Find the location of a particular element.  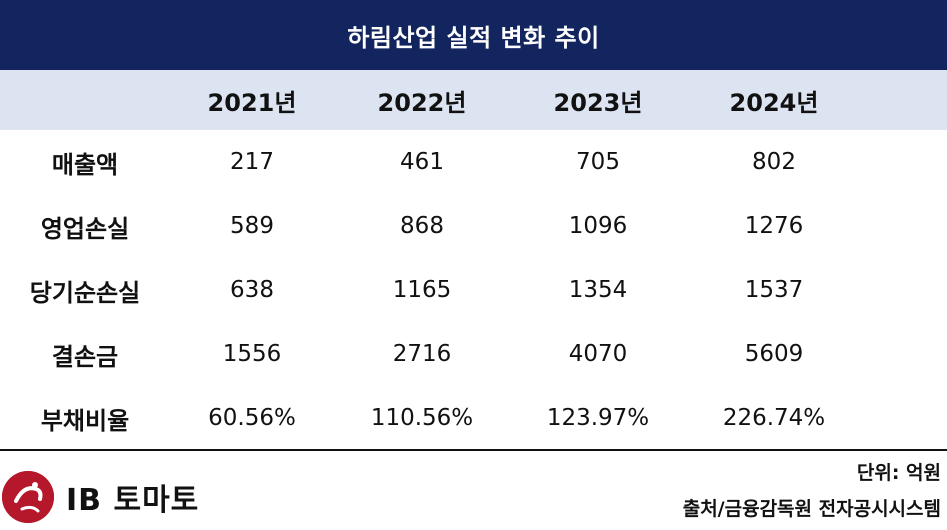

table-cell: 1096 is located at coordinates (598, 226).